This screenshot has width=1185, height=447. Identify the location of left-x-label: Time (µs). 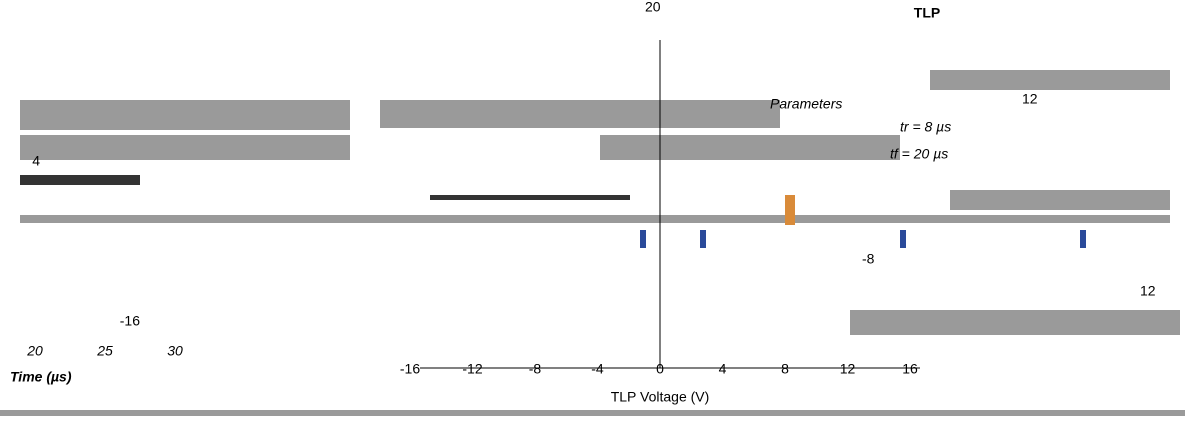
(41, 377).